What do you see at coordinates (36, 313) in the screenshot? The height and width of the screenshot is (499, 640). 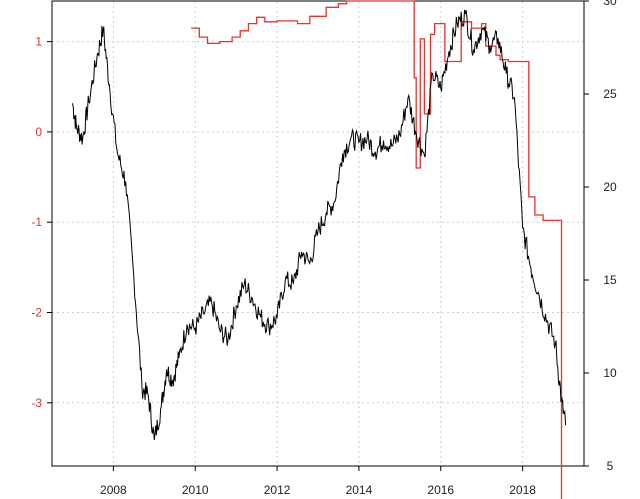 I see `left-axis-tick-label: -2` at bounding box center [36, 313].